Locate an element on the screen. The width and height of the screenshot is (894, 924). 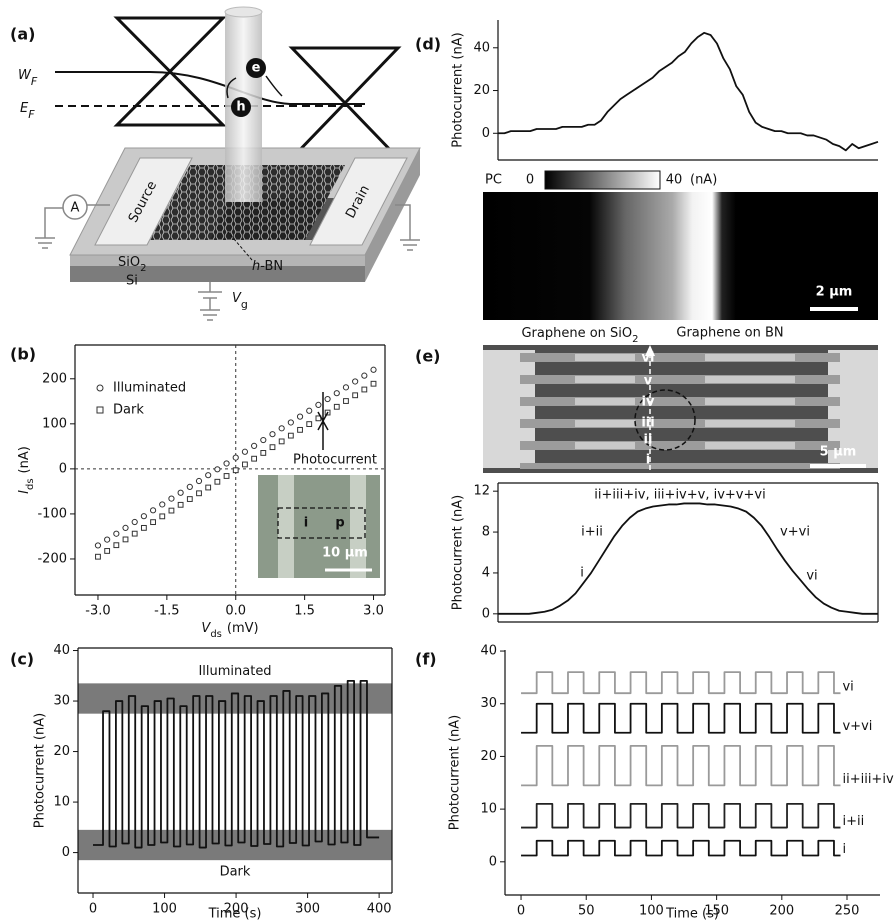
channel-label: iv is located at coordinates (648, 402).